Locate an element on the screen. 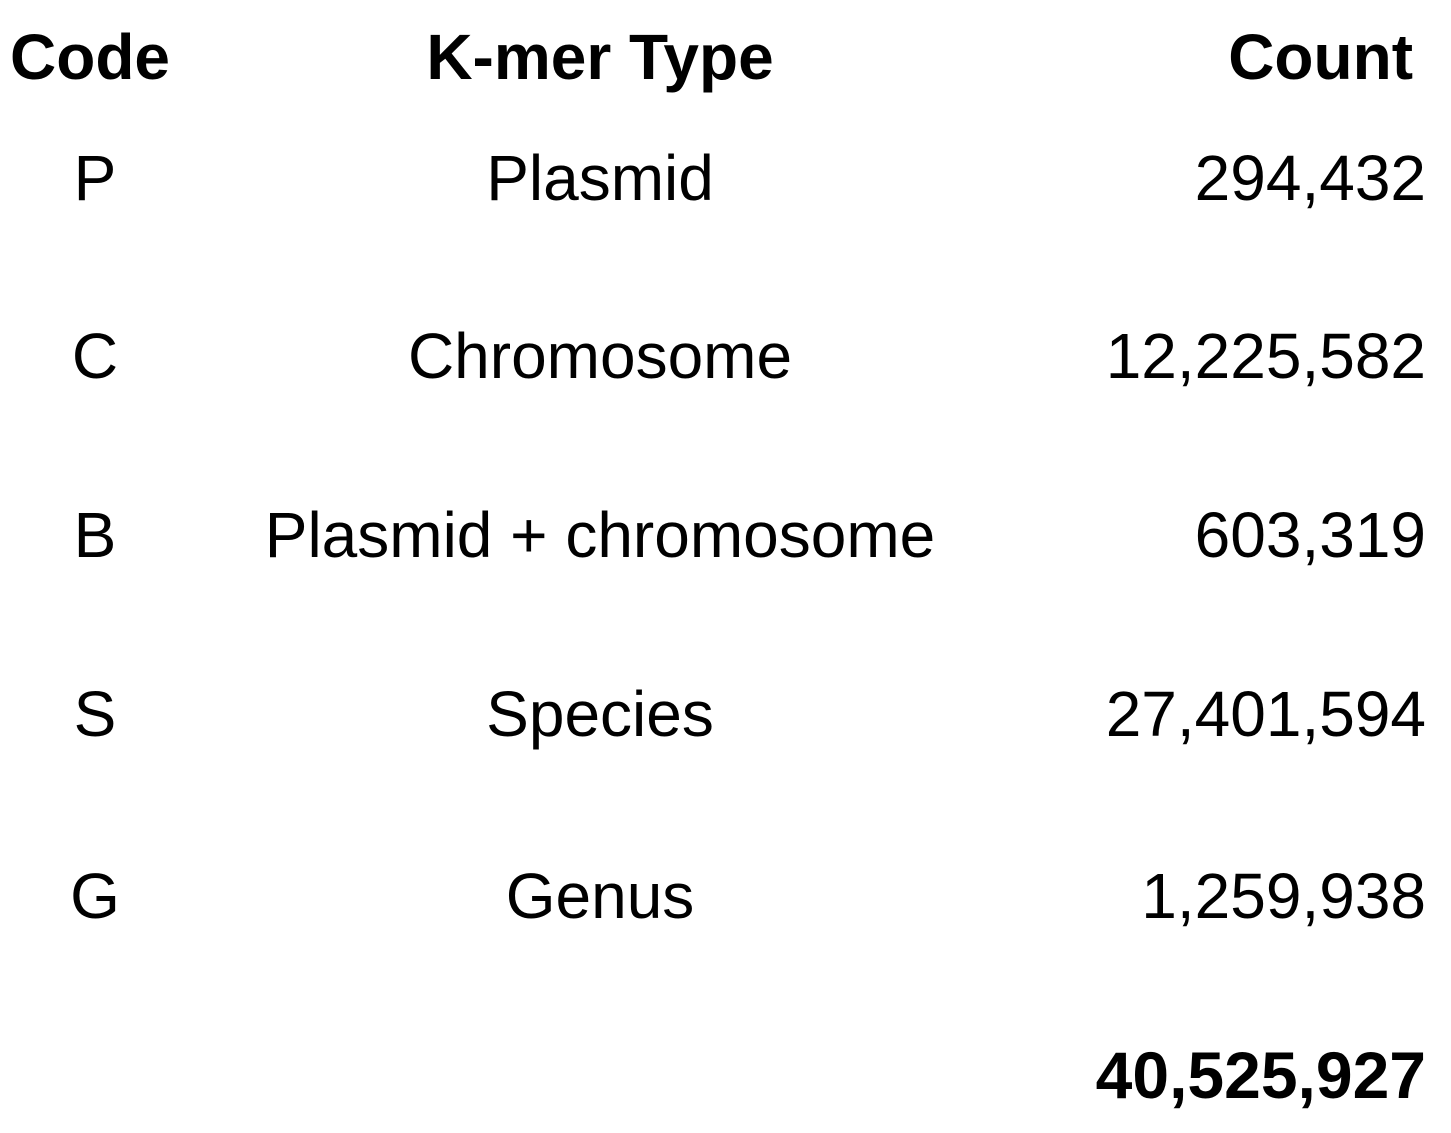  column-header-code: Code is located at coordinates (90, 57).